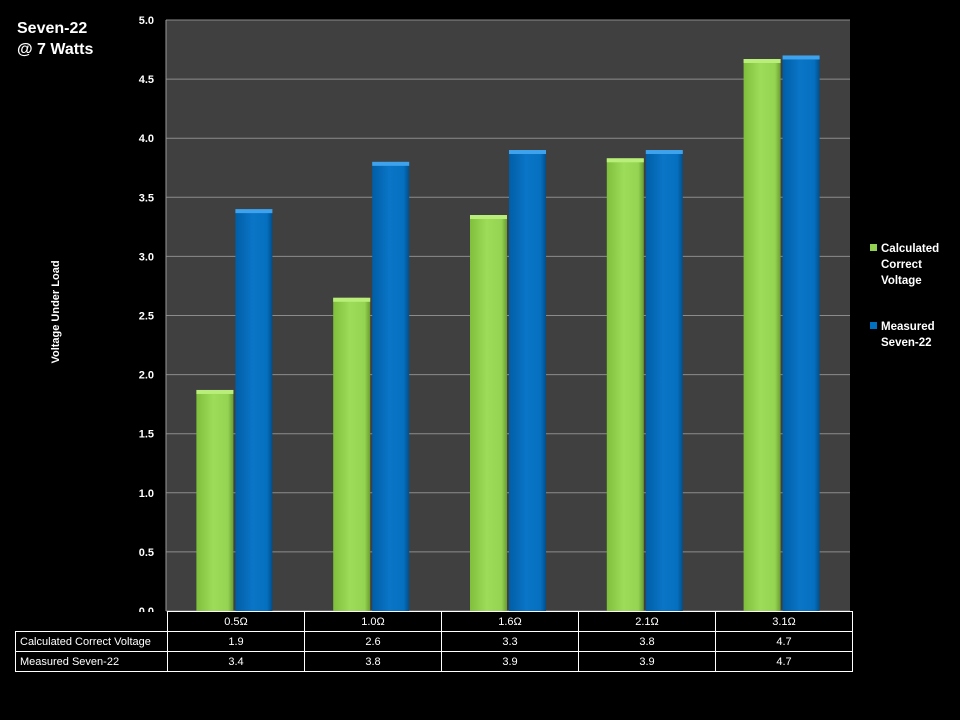  Describe the element at coordinates (91, 661) in the screenshot. I see `table-row-label: Measured Seven-22` at that location.